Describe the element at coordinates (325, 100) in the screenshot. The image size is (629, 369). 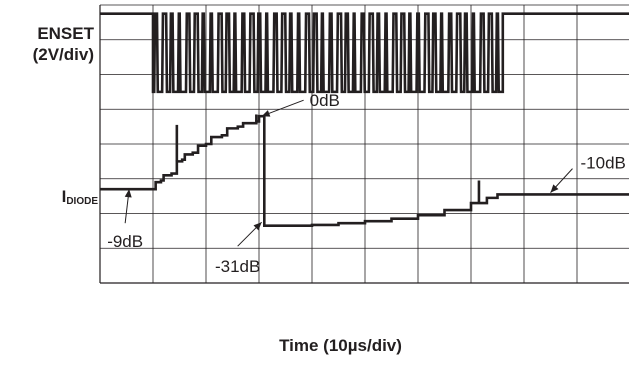
I see `annotation-label: 0dB` at that location.